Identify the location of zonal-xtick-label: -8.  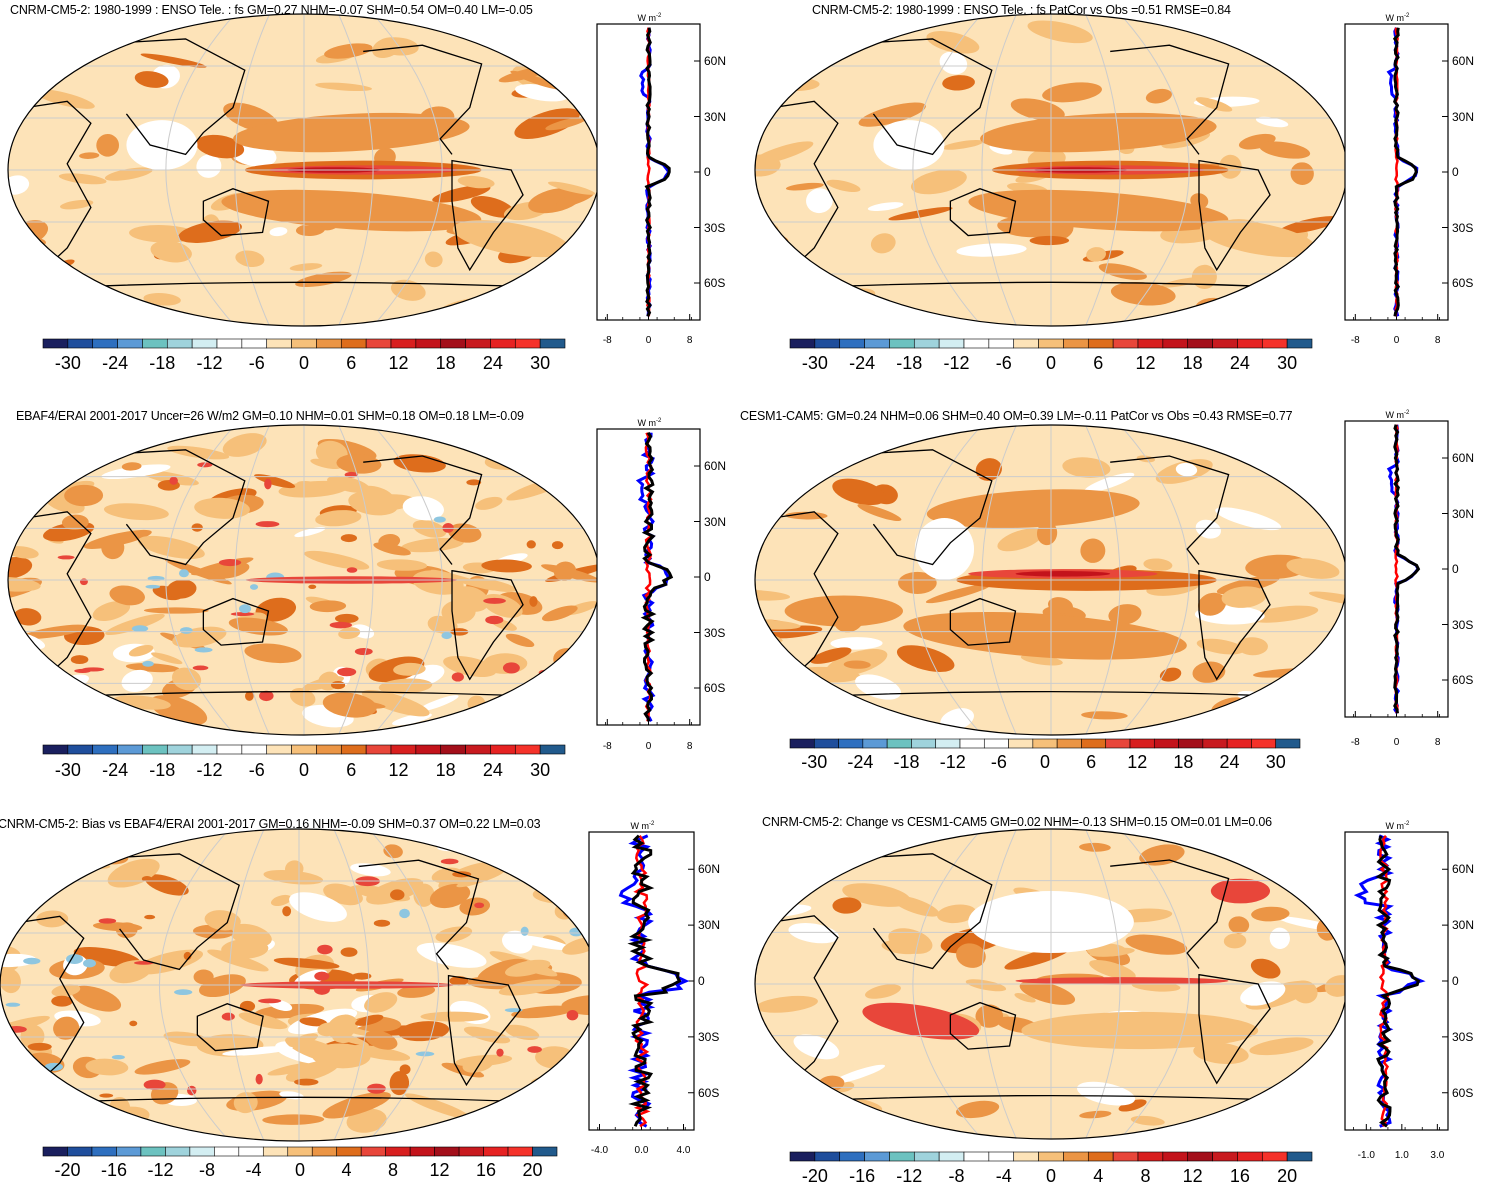
(1355, 742).